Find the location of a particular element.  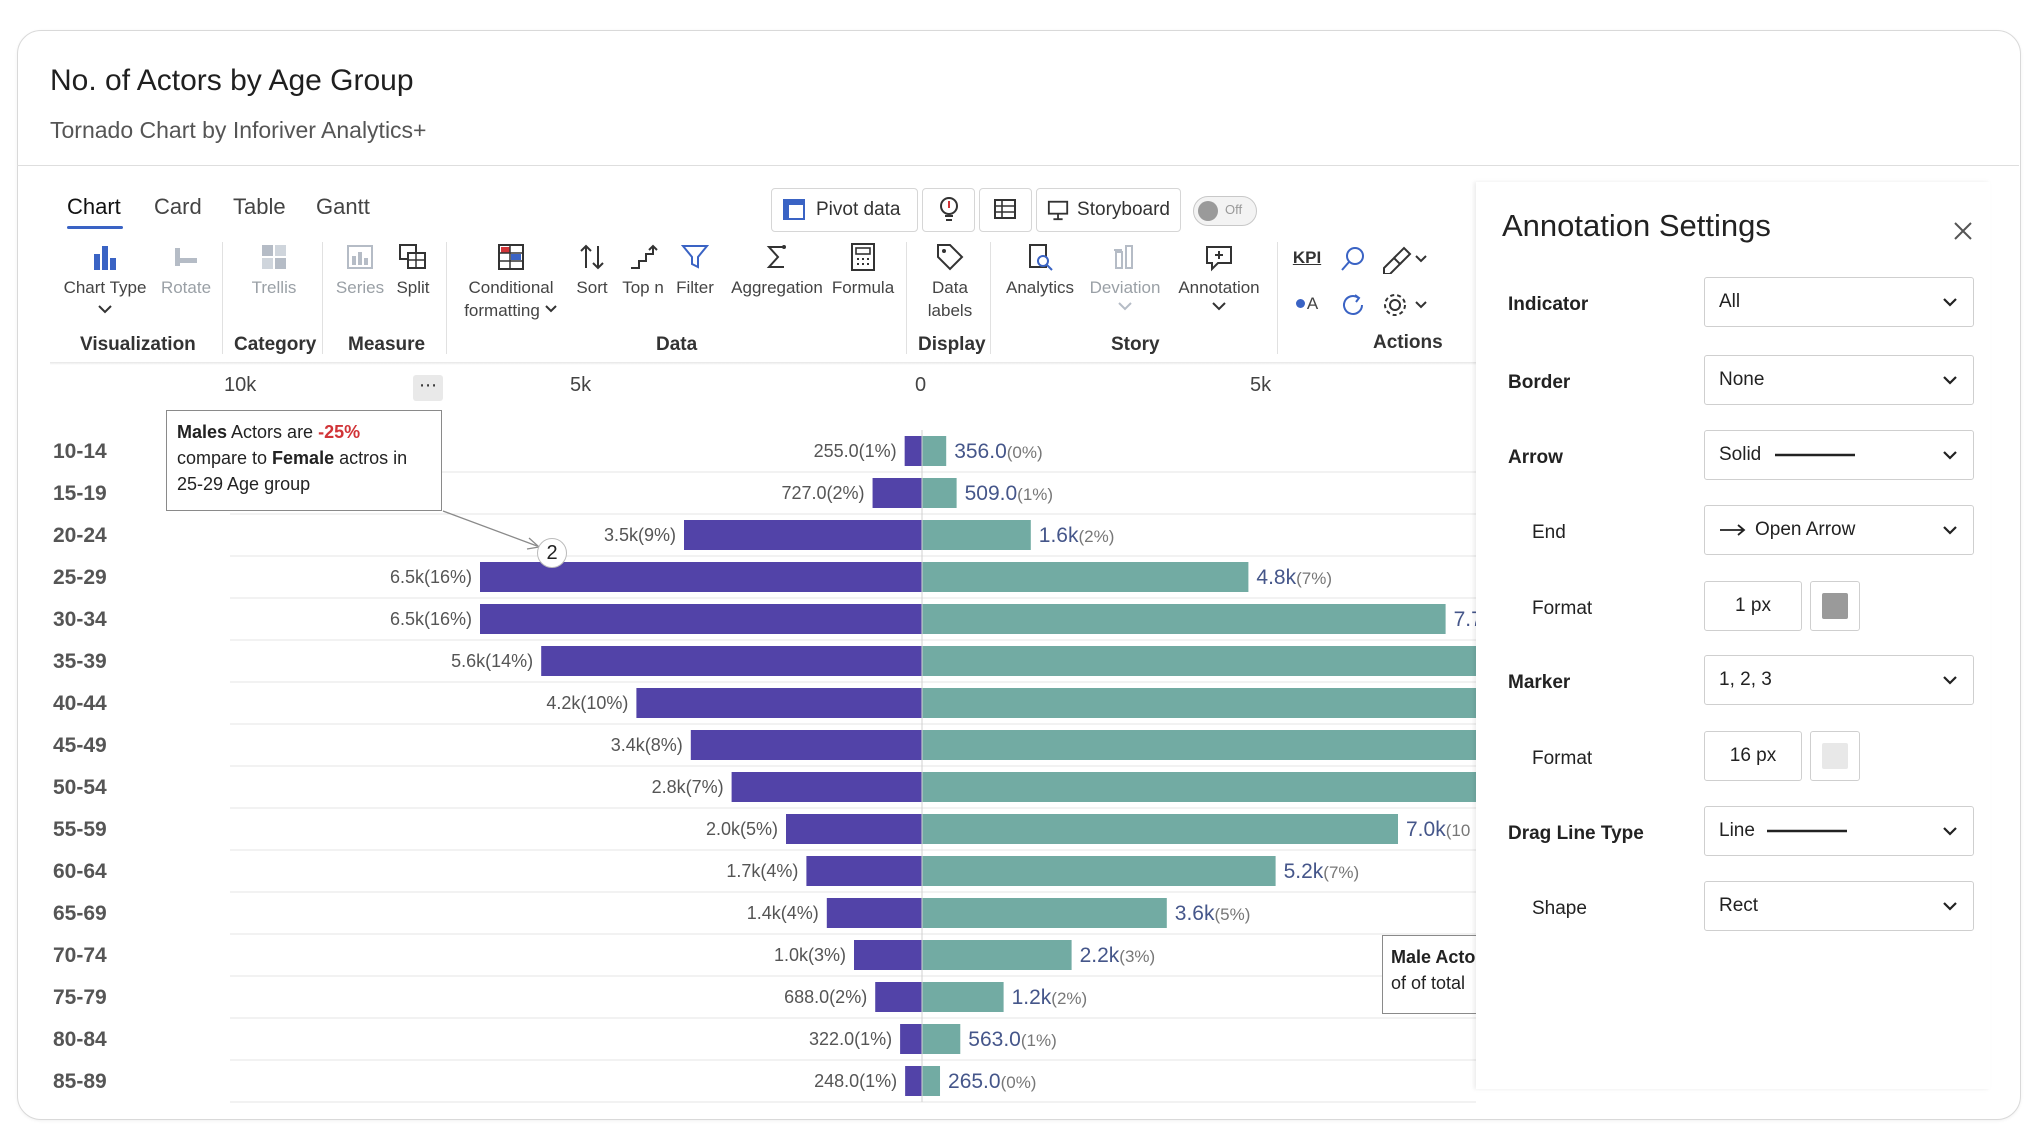

storyboard-button: Storyboard is located at coordinates (1108, 210).